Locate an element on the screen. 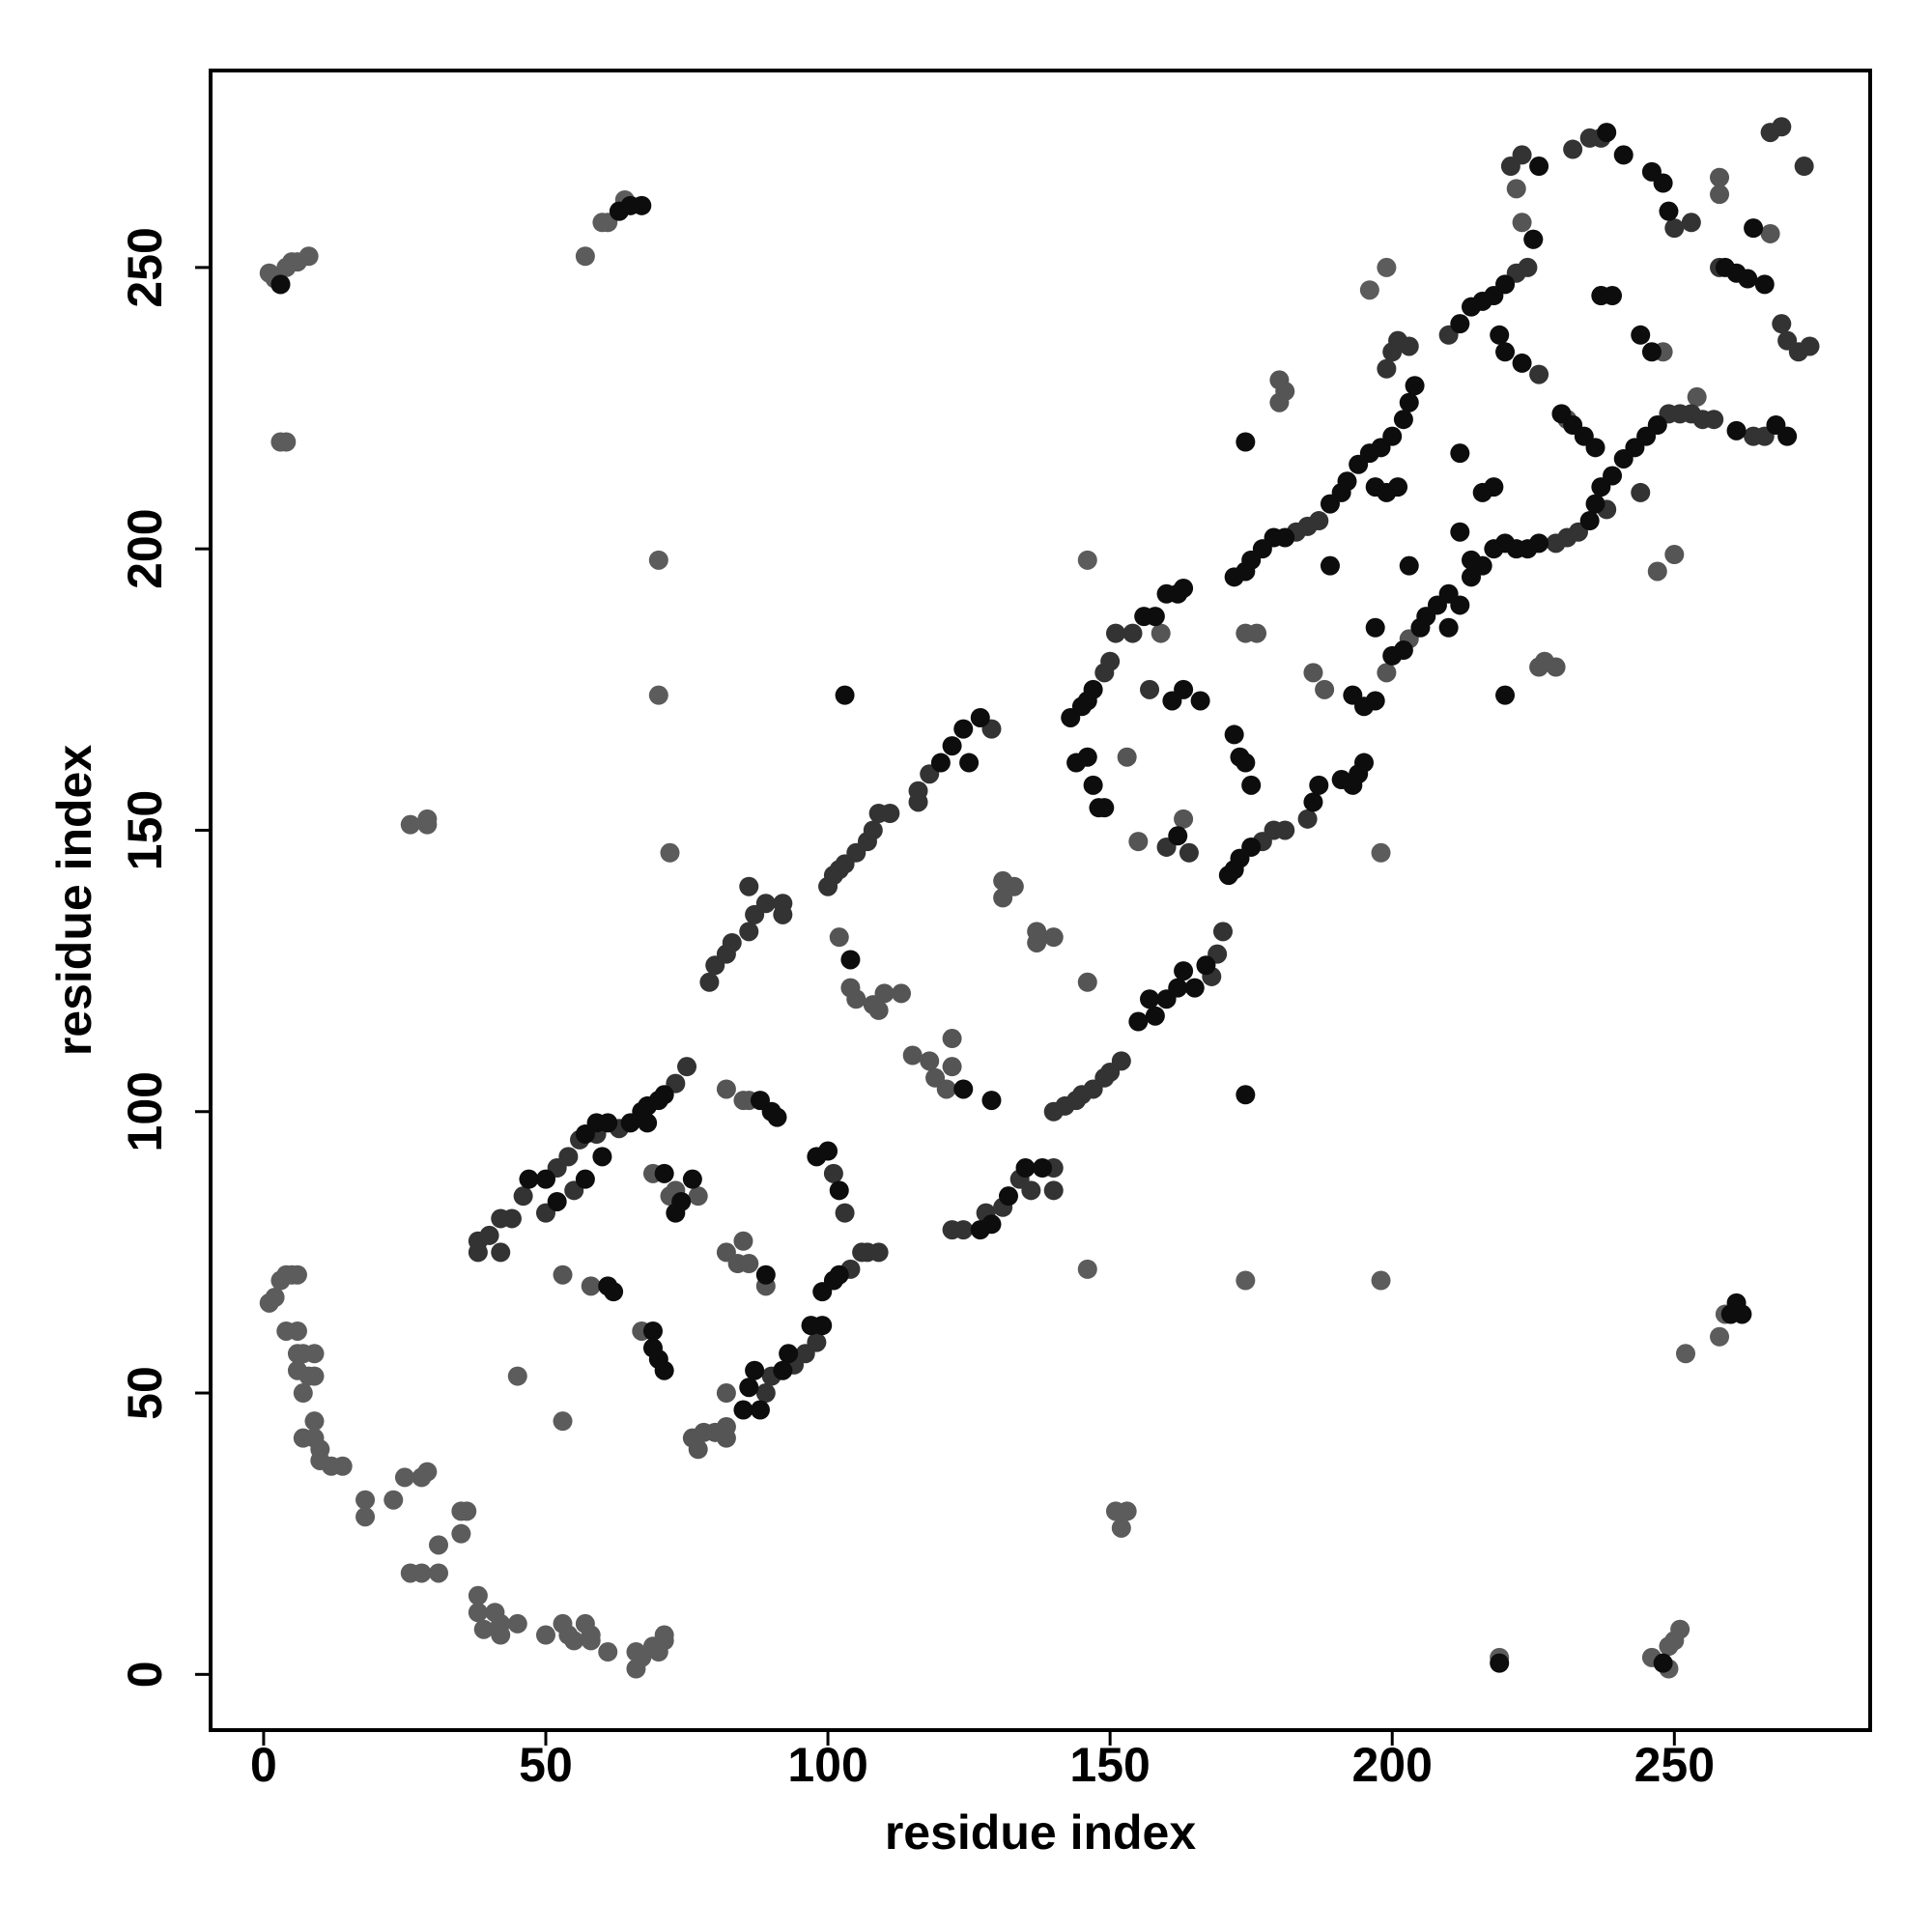 The width and height of the screenshot is (1932, 1932). x-tick-label: 250 is located at coordinates (1674, 1765).